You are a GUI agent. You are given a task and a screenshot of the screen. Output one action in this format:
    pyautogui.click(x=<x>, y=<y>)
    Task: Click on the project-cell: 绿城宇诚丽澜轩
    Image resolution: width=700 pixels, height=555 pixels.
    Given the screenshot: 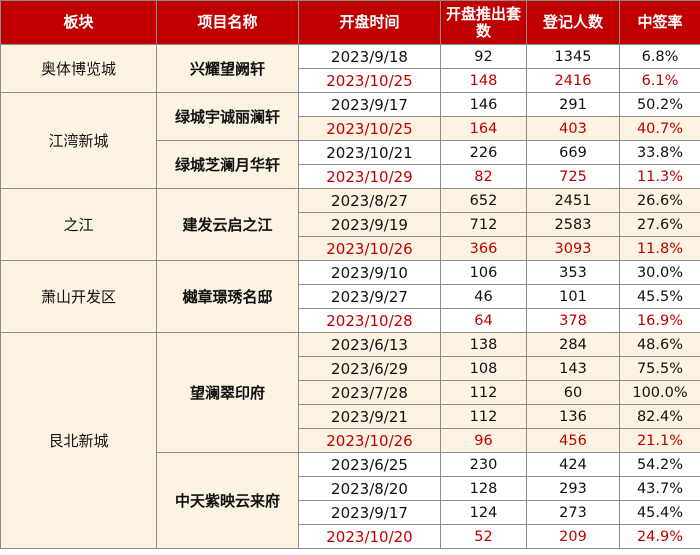 What is the action you would take?
    pyautogui.click(x=227, y=116)
    